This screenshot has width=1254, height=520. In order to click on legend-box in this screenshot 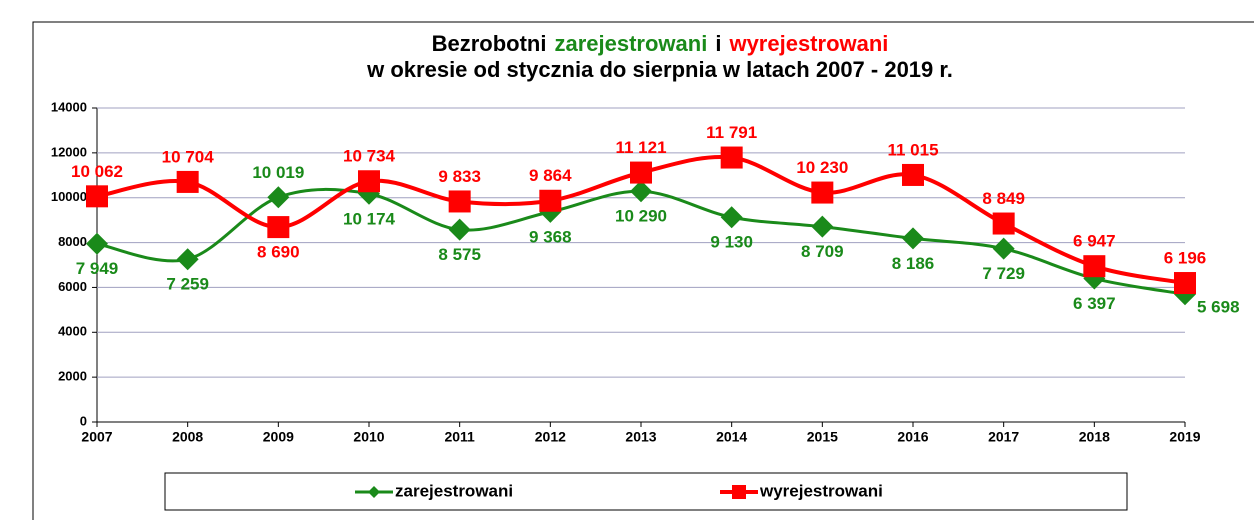, I will do `click(646, 491)`.